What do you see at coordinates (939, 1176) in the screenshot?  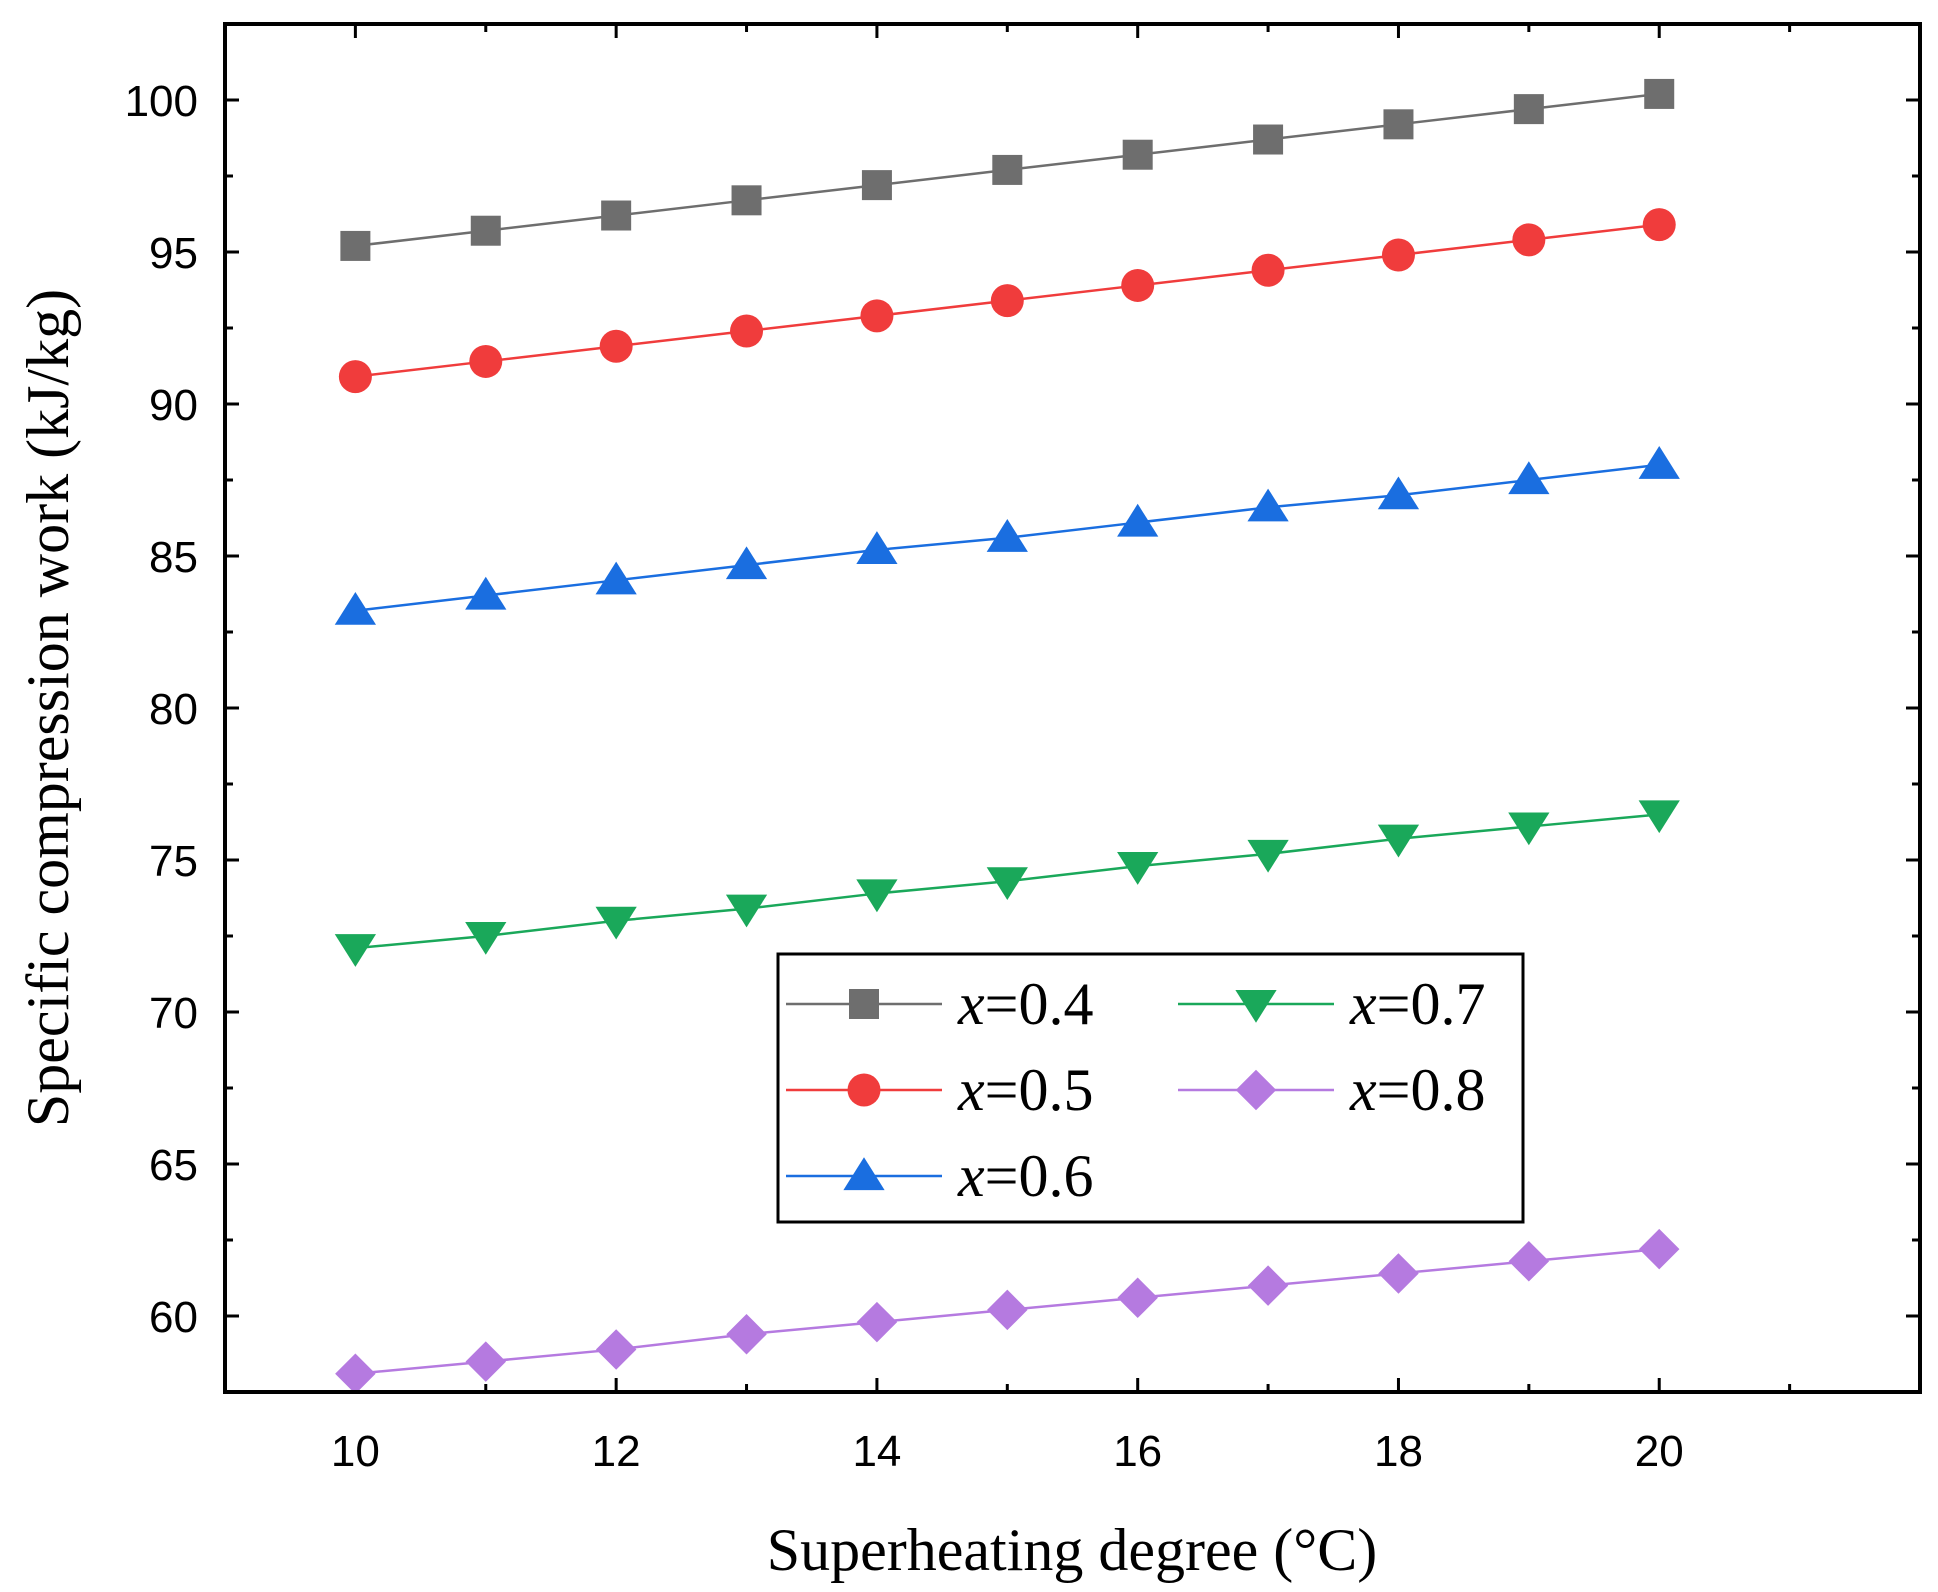 I see `legend-item: x=0.6` at bounding box center [939, 1176].